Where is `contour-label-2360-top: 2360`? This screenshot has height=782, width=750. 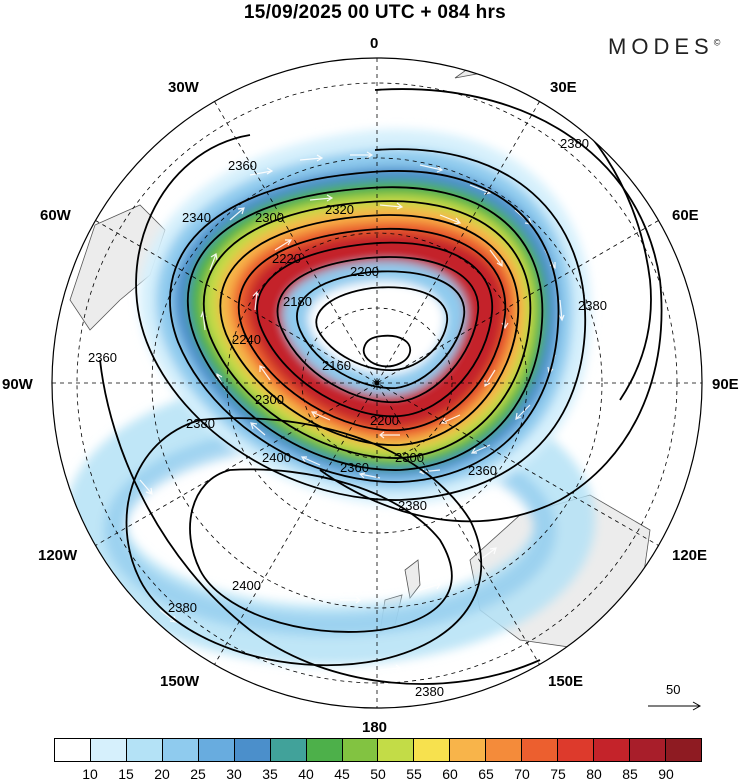 contour-label-2360-top: 2360 is located at coordinates (242, 165).